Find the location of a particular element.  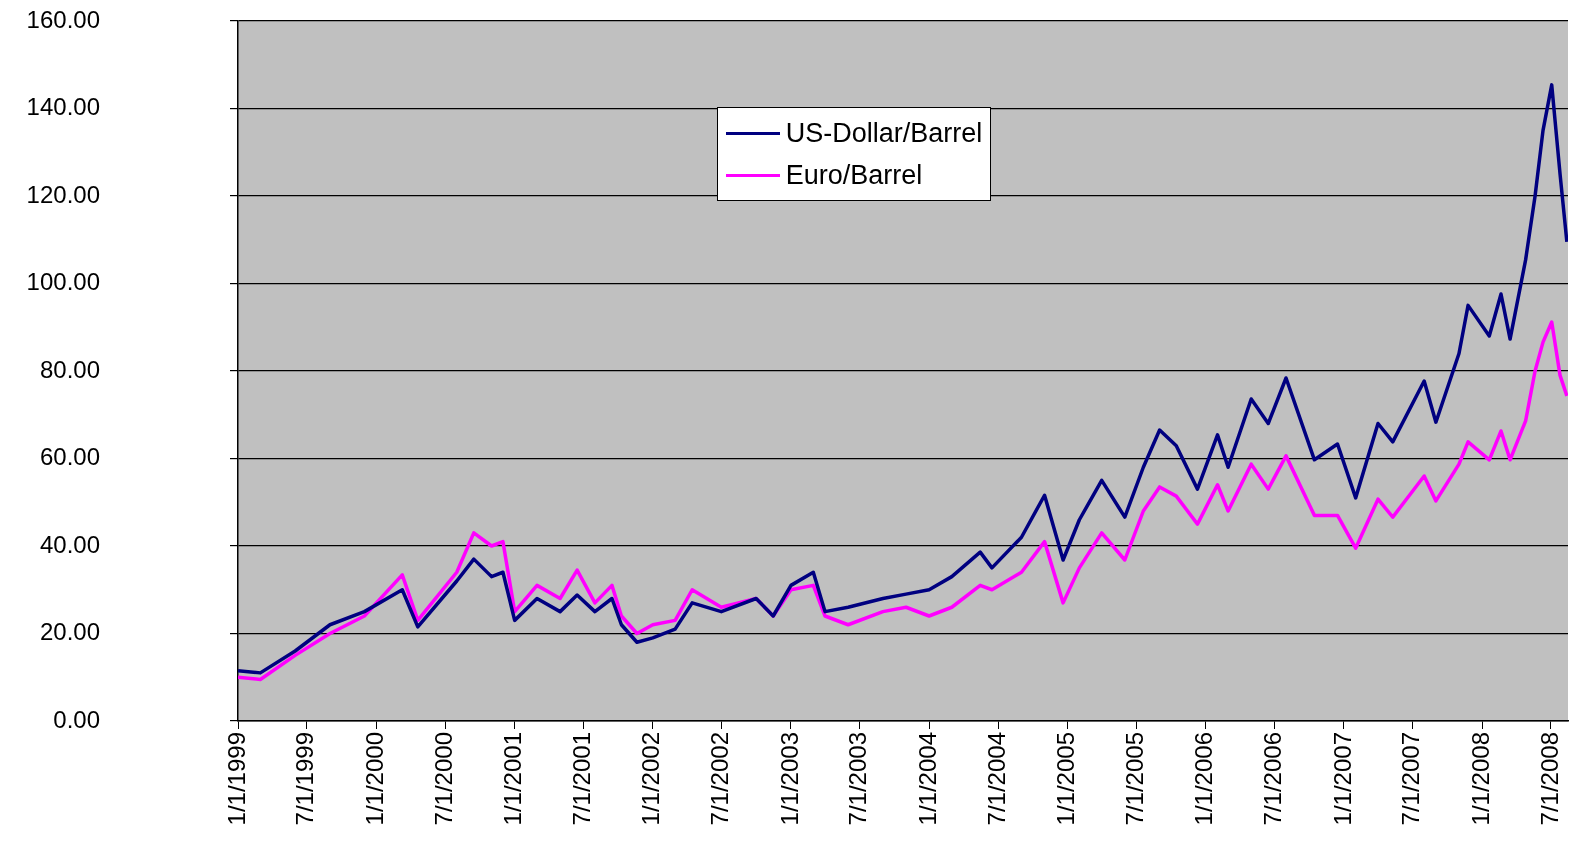

x-tick-label: 1/1/2008 is located at coordinates (1480, 779).